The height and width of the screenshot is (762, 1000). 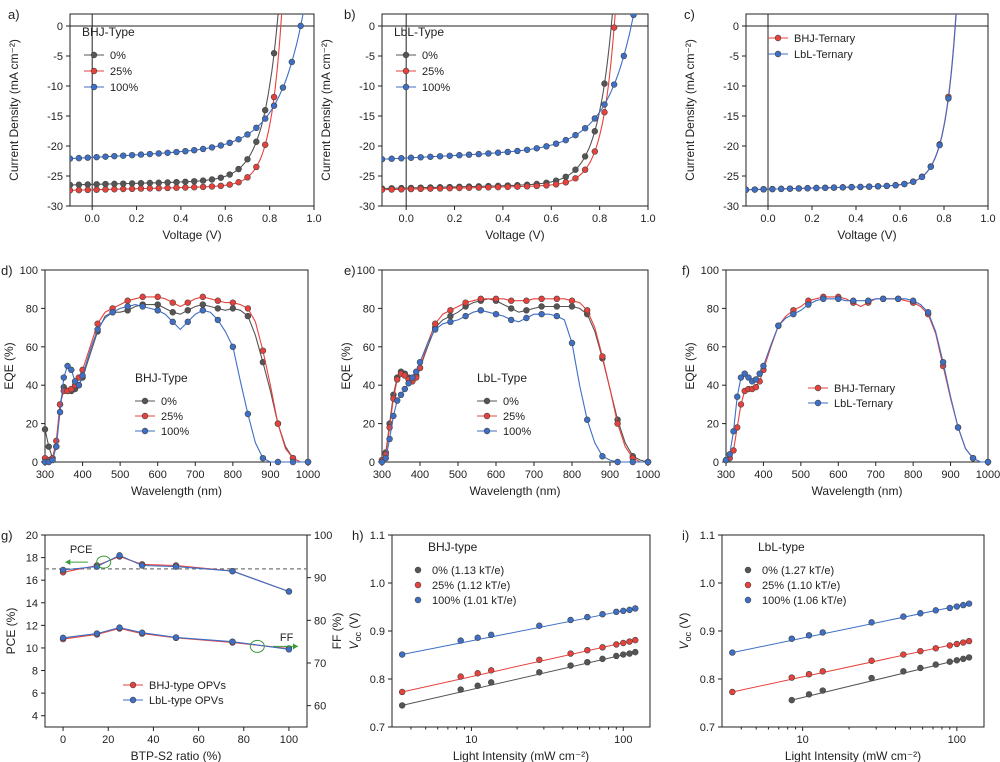 What do you see at coordinates (176, 491) in the screenshot?
I see `x-axis-label-d: Wavelength (nm)` at bounding box center [176, 491].